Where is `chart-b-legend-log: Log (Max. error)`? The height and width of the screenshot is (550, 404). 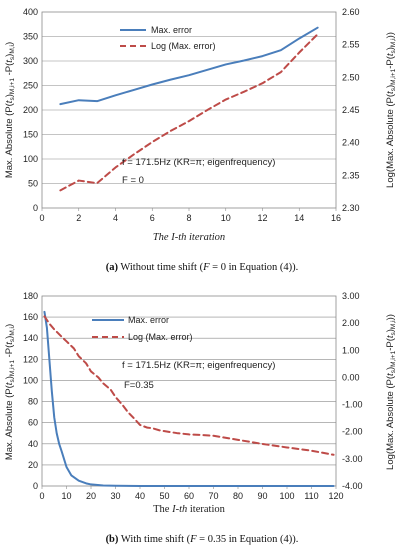 chart-b-legend-log: Log (Max. error) is located at coordinates (160, 337).